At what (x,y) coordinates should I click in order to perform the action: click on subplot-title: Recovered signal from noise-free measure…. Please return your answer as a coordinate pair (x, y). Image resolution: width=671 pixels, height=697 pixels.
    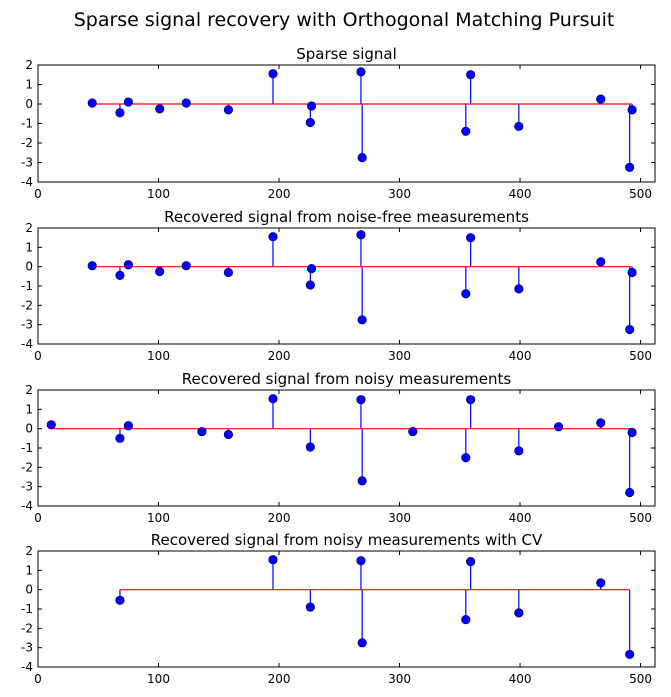
    Looking at the image, I should click on (346, 217).